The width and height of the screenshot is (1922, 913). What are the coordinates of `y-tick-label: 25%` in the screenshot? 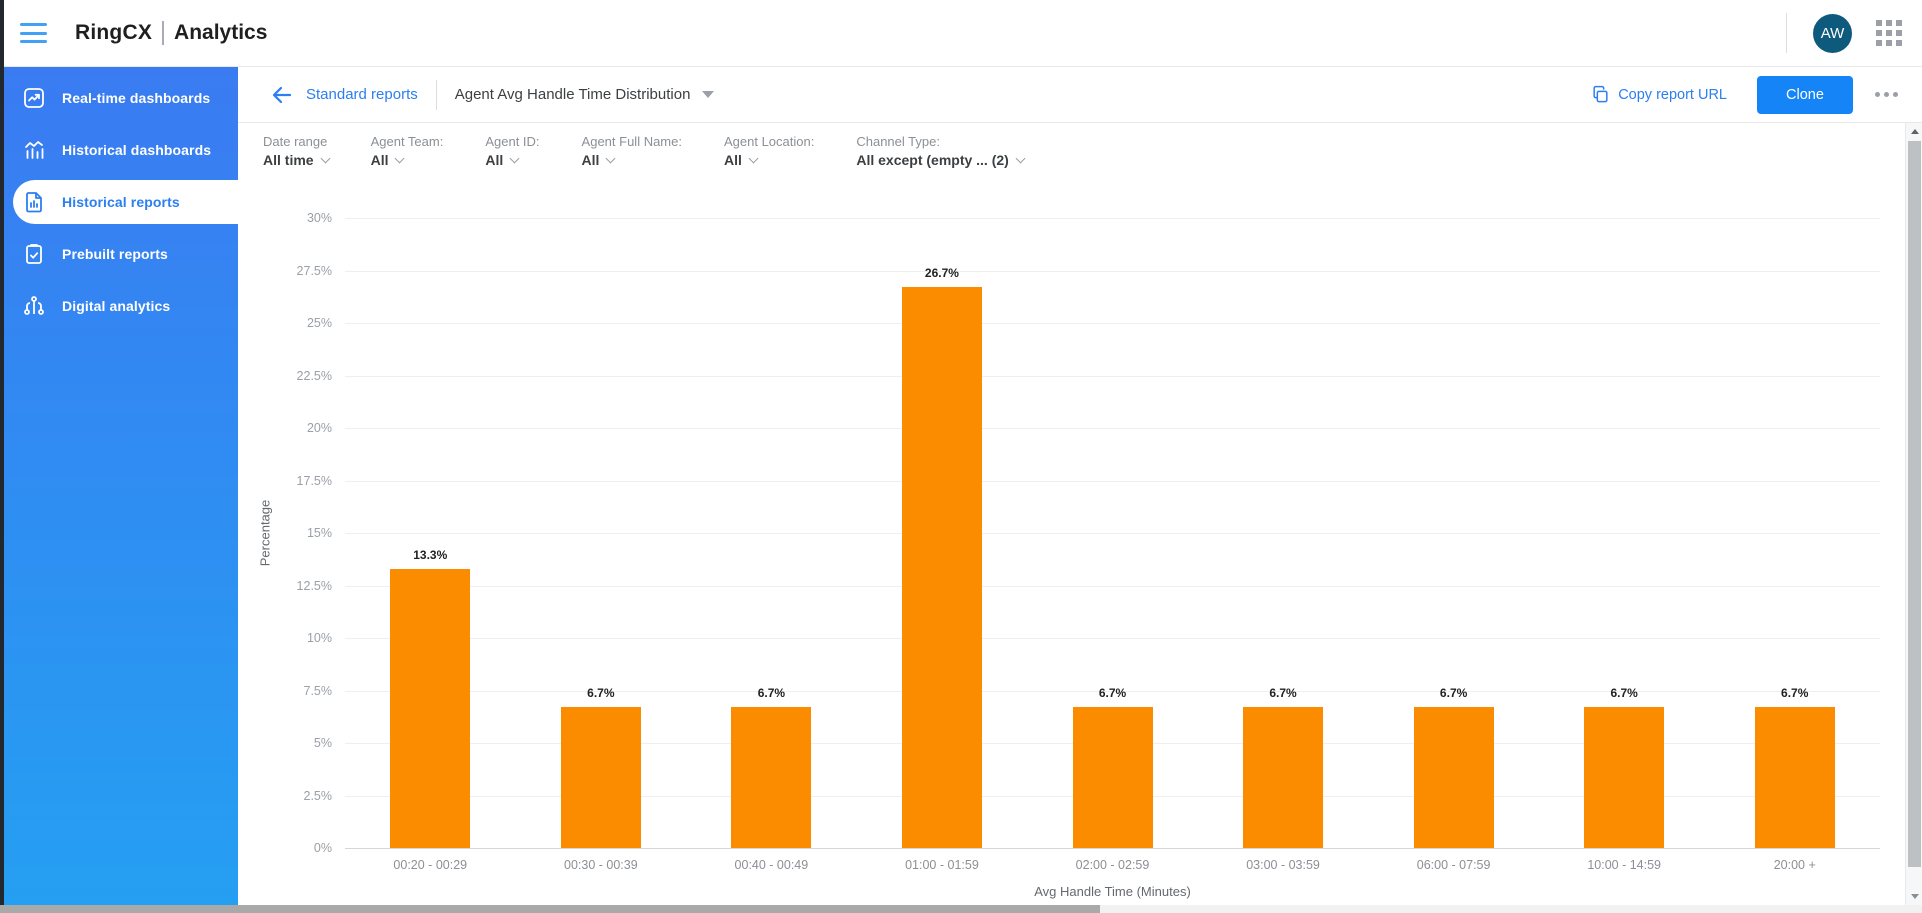 It's located at (319, 323).